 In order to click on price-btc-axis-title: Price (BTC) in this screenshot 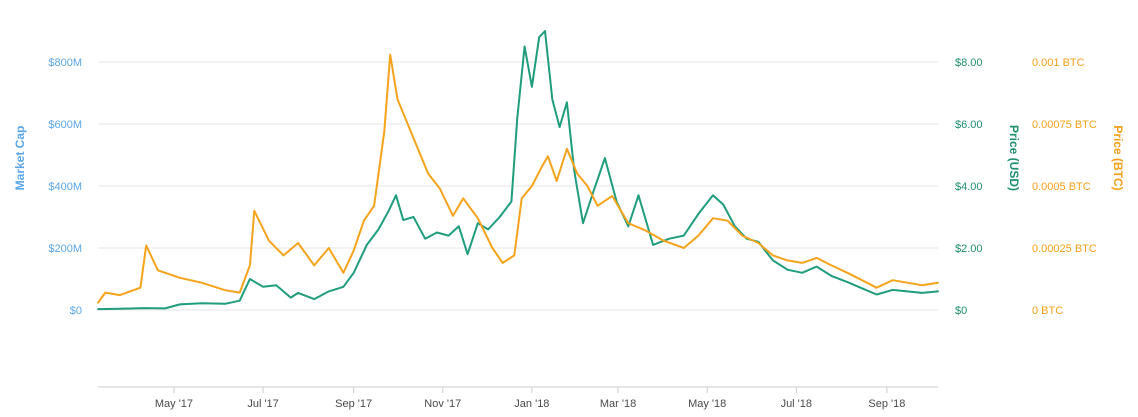, I will do `click(1118, 157)`.